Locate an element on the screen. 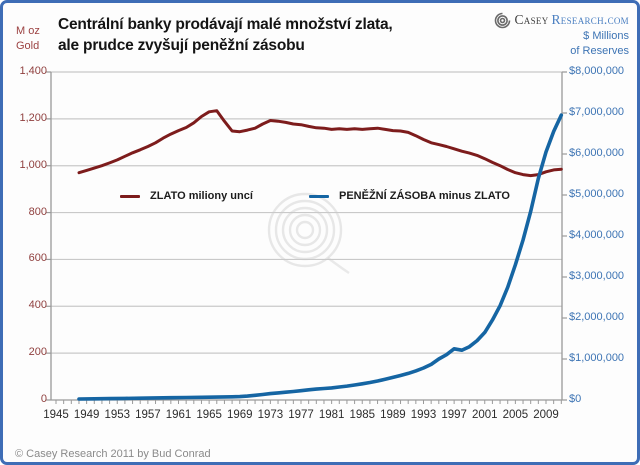 The height and width of the screenshot is (465, 640). x-axis-tick-label: 1965 is located at coordinates (209, 415).